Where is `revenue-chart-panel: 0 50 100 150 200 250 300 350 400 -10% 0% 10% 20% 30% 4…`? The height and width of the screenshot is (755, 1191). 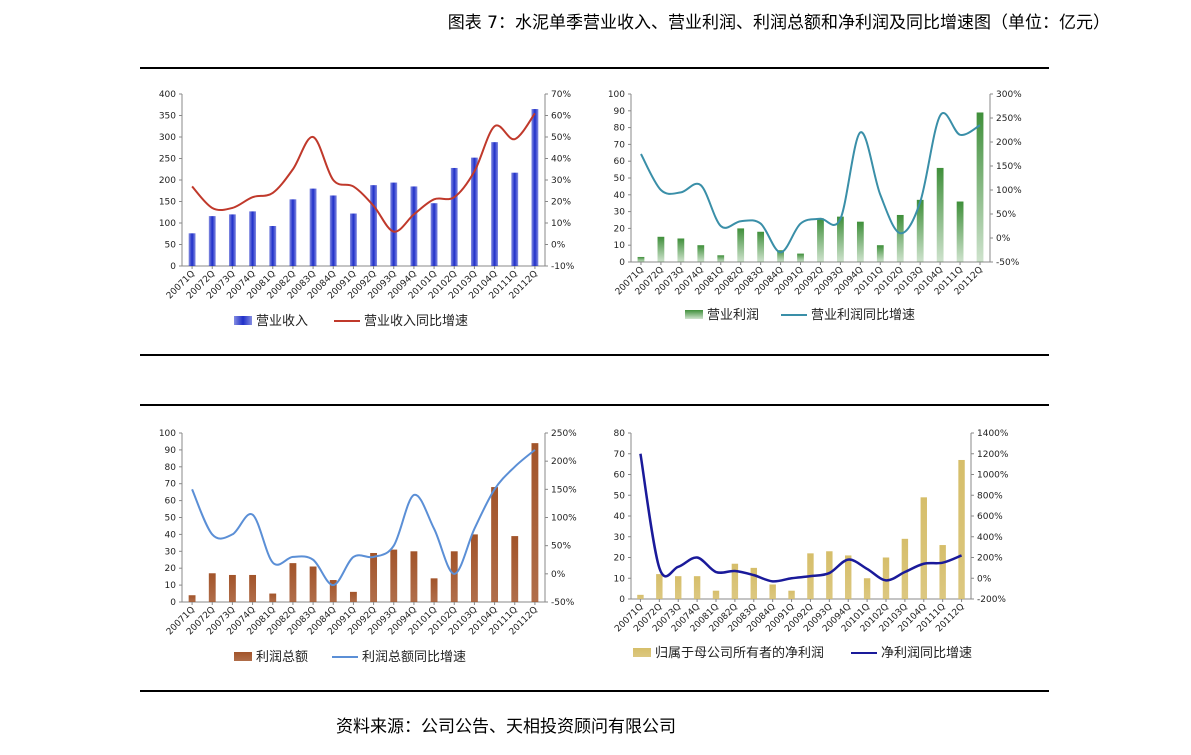 revenue-chart-panel: 0 50 100 150 200 250 300 350 400 -10% 0% 10% 20% 30% 4… is located at coordinates (367, 211).